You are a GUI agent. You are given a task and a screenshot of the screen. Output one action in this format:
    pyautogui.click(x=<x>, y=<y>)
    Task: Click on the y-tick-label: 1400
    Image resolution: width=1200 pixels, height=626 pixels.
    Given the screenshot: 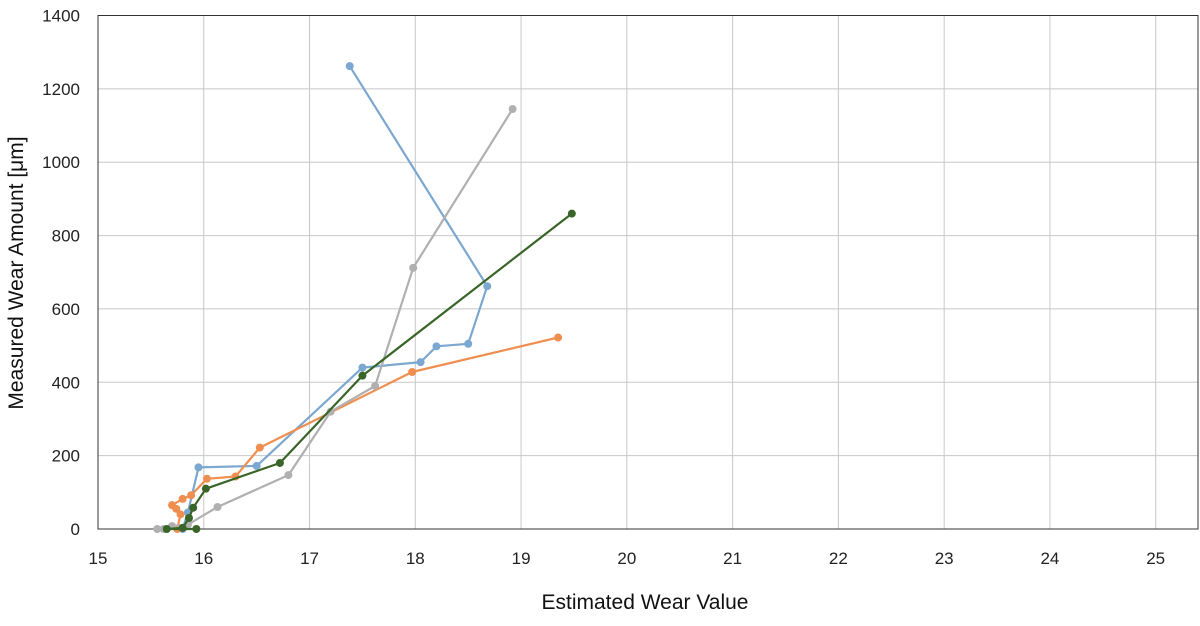 What is the action you would take?
    pyautogui.click(x=61, y=16)
    